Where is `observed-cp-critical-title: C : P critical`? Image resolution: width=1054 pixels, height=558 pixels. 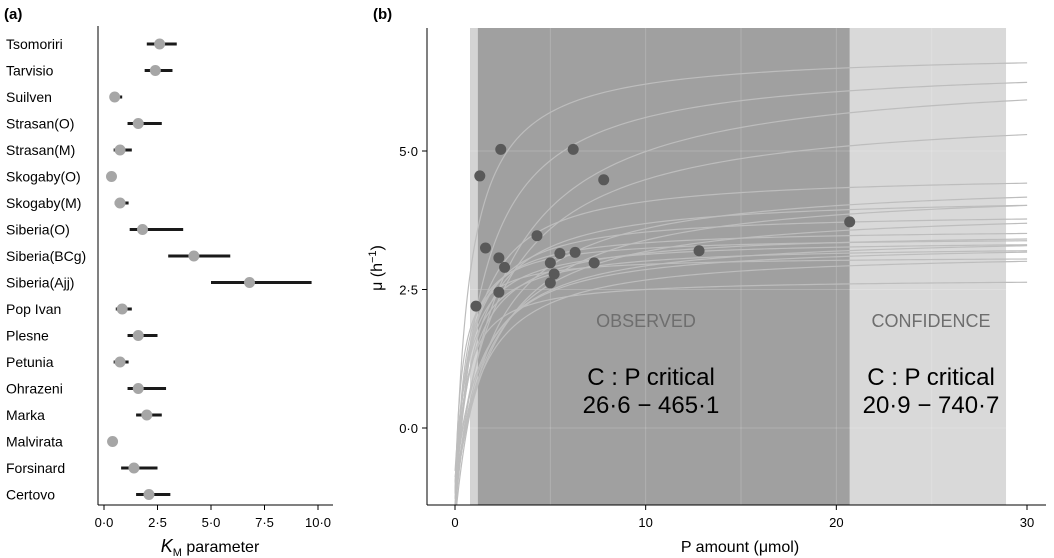 observed-cp-critical-title: C : P critical is located at coordinates (651, 377).